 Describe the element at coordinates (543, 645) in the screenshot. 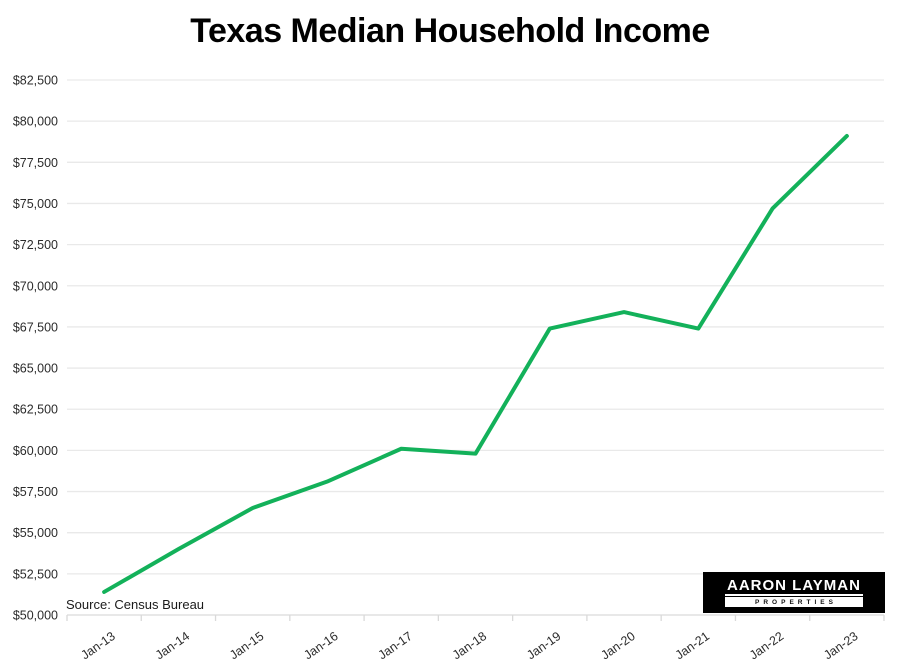

I see `x-tick-label: Jan-19` at that location.